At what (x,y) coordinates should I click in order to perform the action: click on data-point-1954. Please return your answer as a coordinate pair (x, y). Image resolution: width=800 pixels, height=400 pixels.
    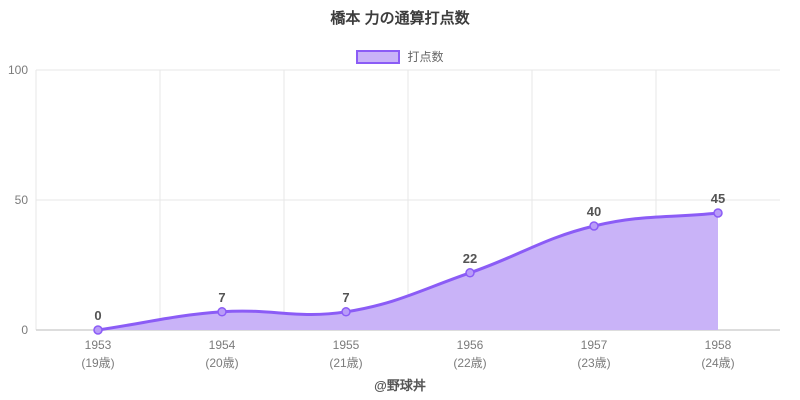
    Looking at the image, I should click on (222, 312).